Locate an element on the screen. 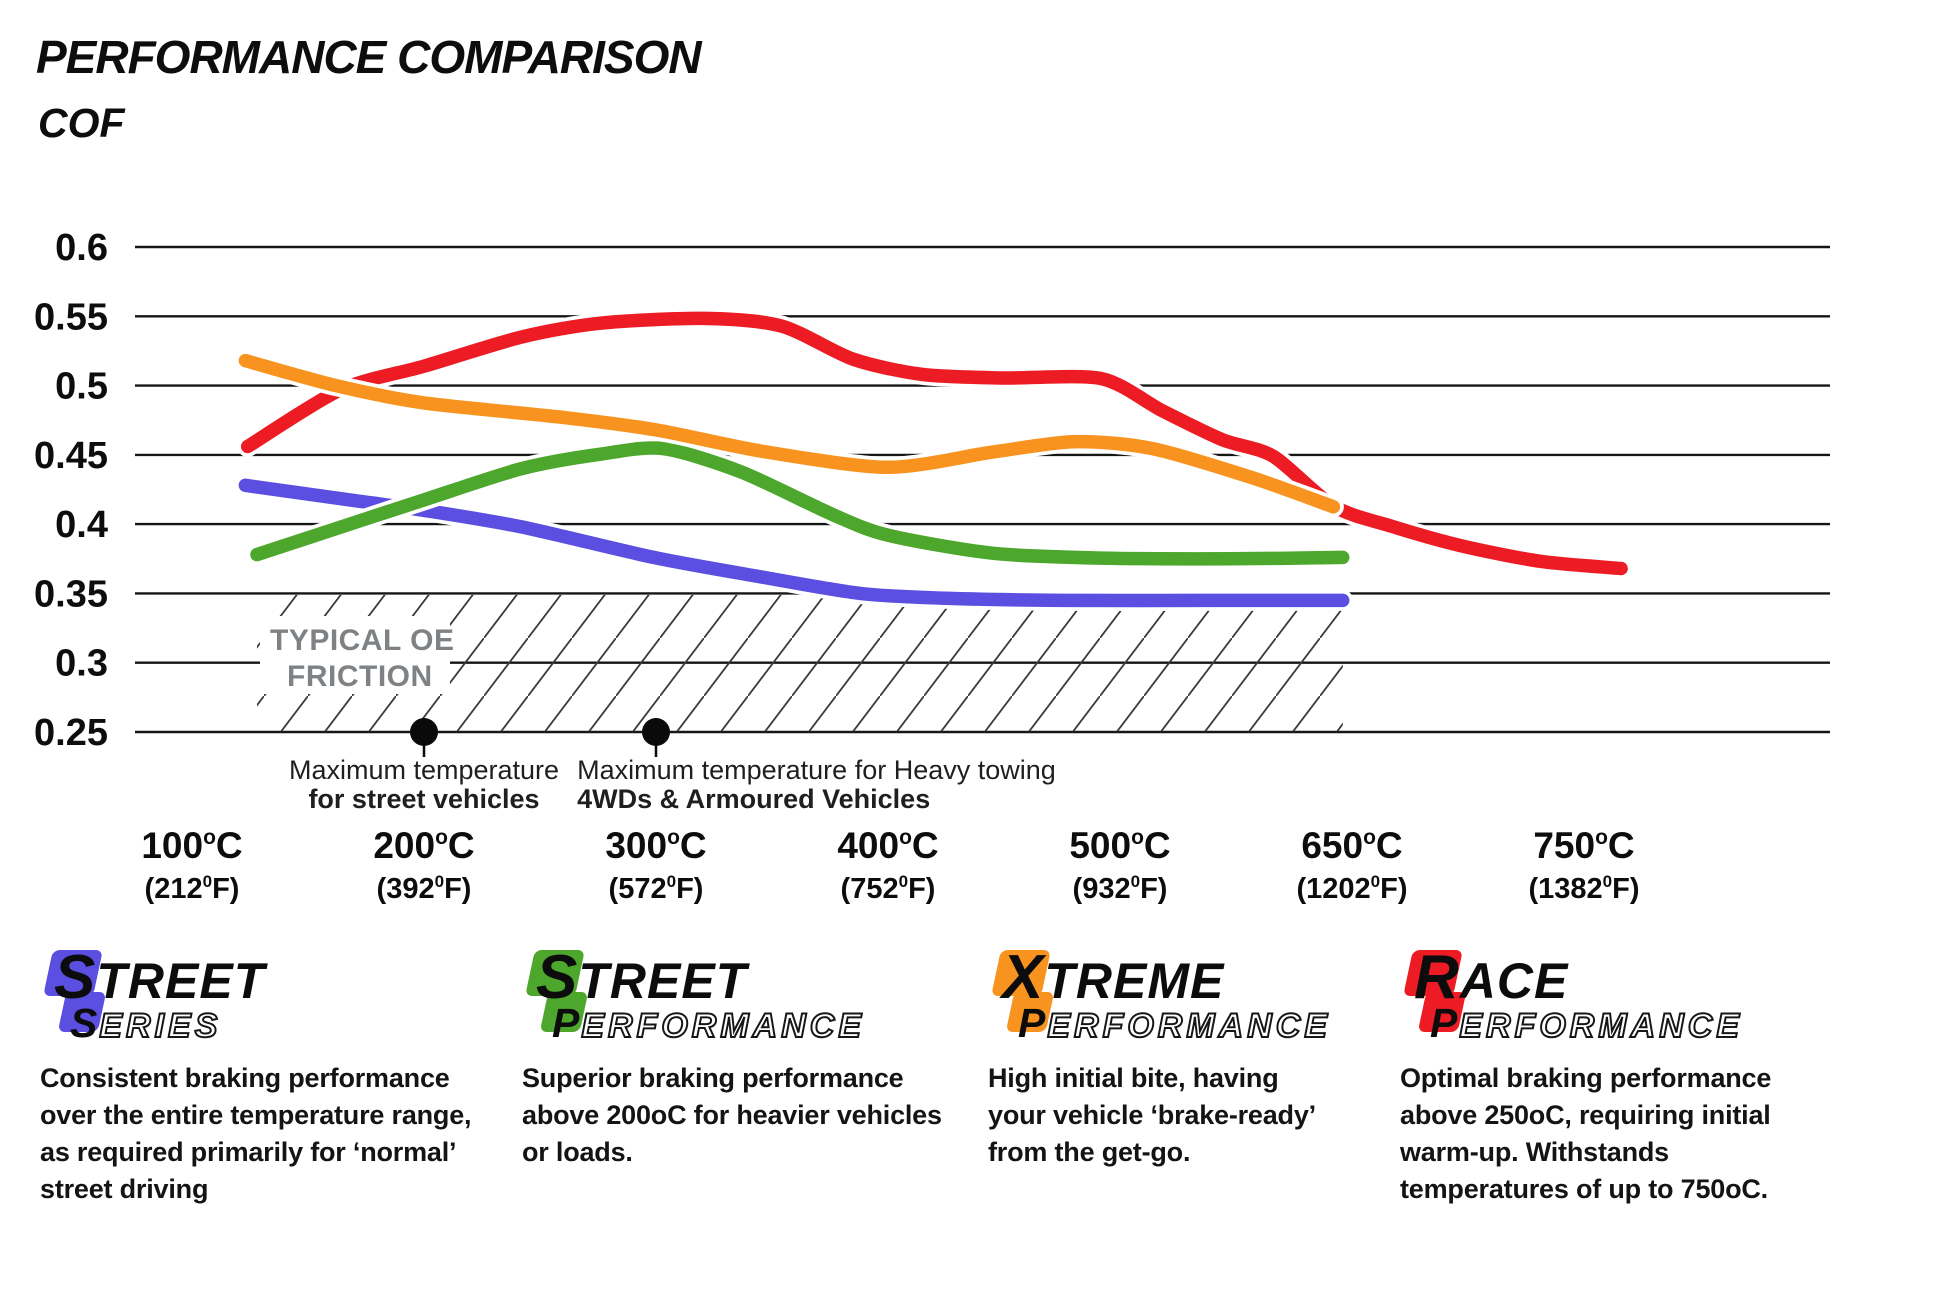  series-xtreme-performance-line is located at coordinates (789, 433).